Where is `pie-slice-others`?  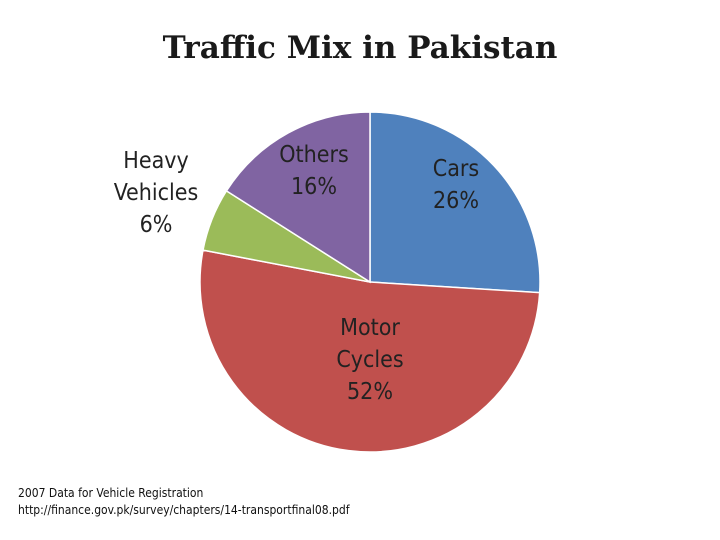
pie-slice-others is located at coordinates (298, 197).